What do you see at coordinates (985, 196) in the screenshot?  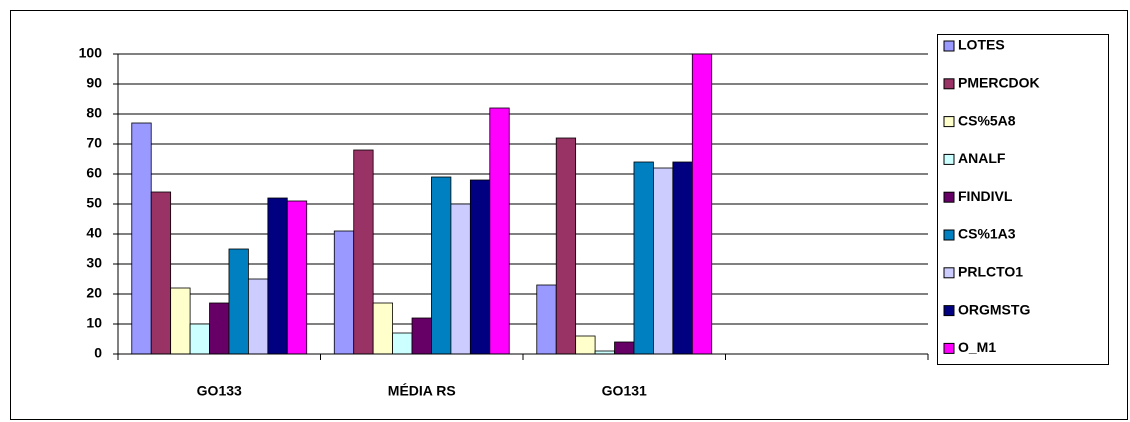 I see `legend-label: FINDIVL` at bounding box center [985, 196].